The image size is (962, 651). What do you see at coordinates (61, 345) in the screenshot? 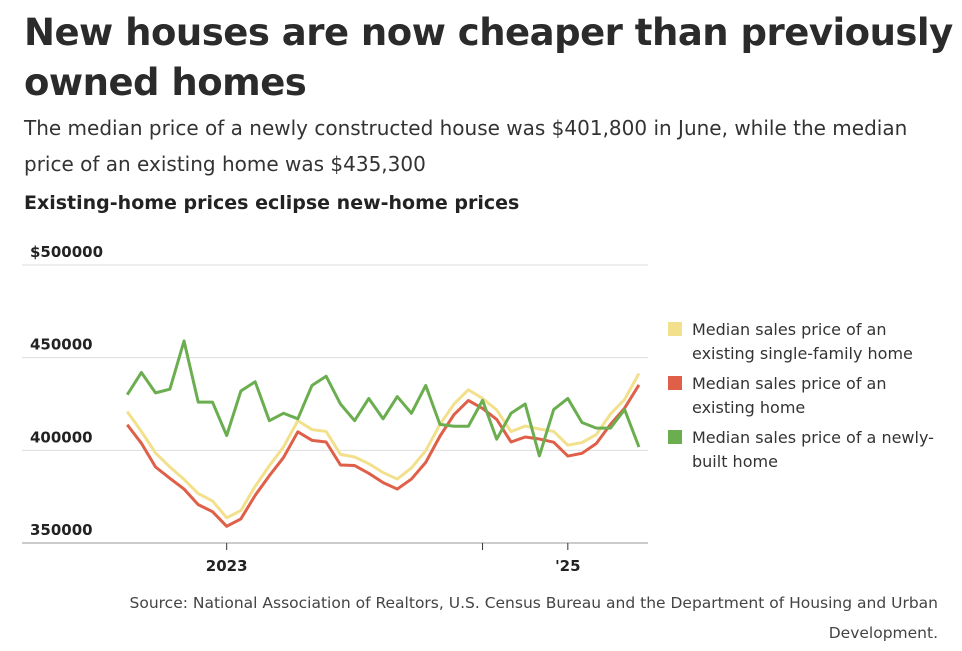
I see `y-tick-label: 450000` at bounding box center [61, 345].